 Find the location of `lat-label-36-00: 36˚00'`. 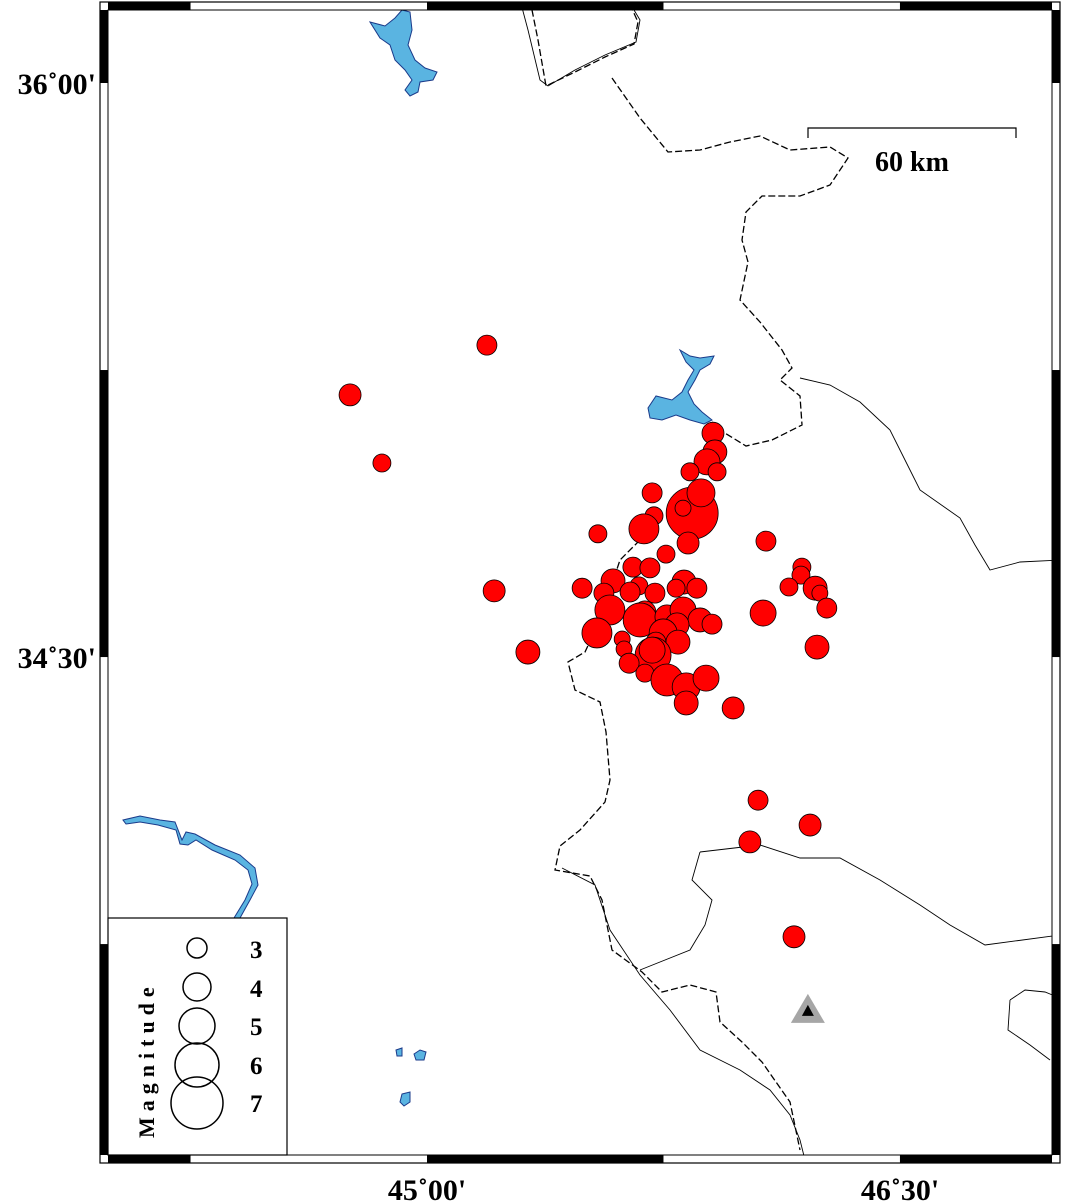

lat-label-36-00: 36˚00' is located at coordinates (57, 84).